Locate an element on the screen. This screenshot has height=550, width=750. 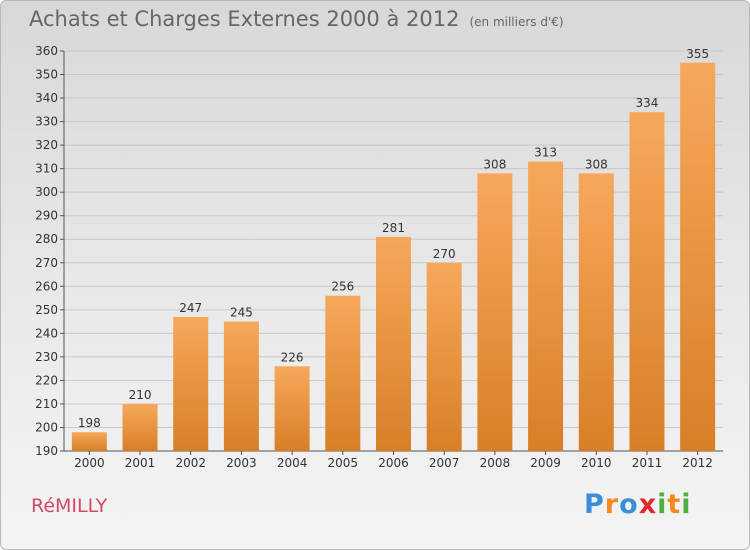
y-tick-label: 310 is located at coordinates (46, 169).